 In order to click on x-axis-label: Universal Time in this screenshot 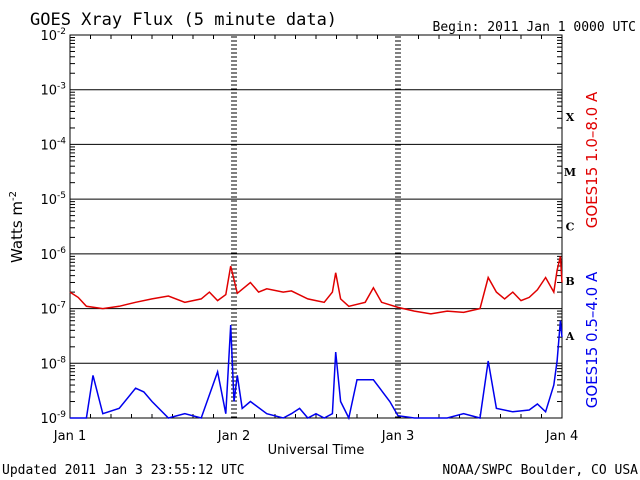, I will do `click(316, 450)`.